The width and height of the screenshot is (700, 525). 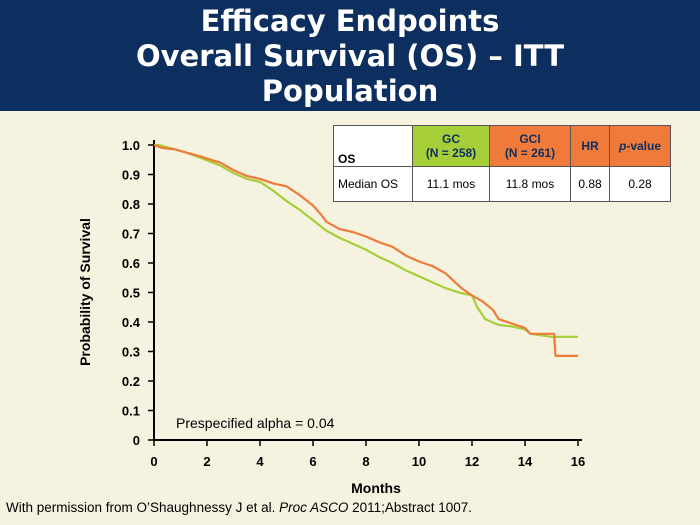 I want to click on y-tick-label: 0.1, so click(x=131, y=411).